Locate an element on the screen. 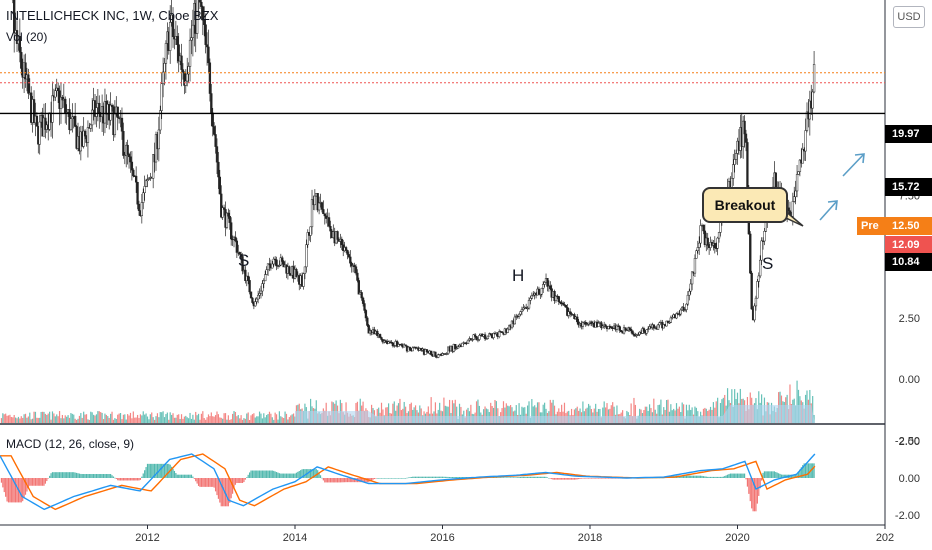 This screenshot has width=932, height=550. left-shoulder-label: S is located at coordinates (244, 260).